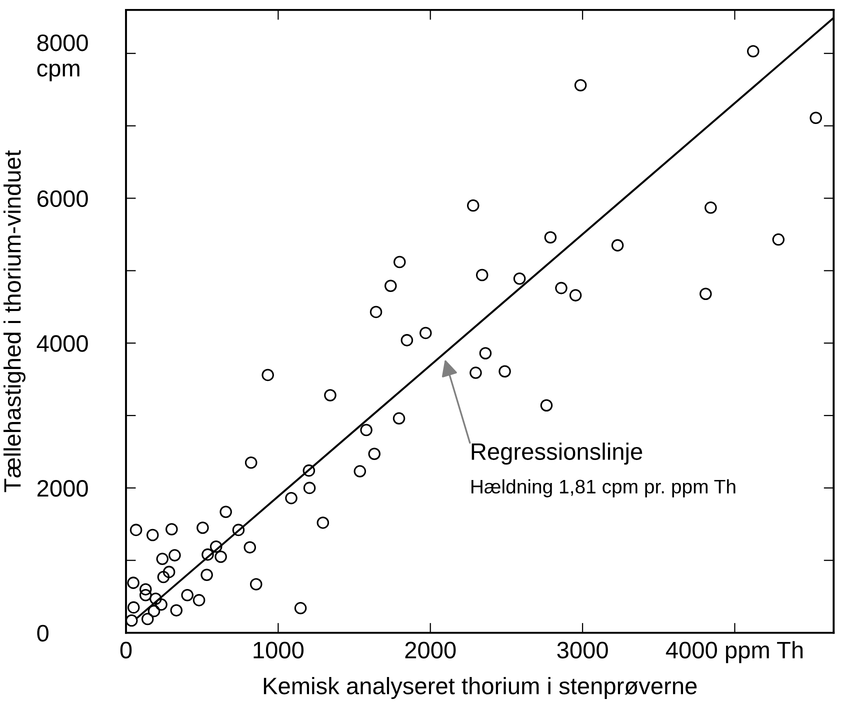 Image resolution: width=863 pixels, height=711 pixels. Describe the element at coordinates (15, 321) in the screenshot. I see `y-axis-title: Tællehastighed i thorium-vinduet` at that location.